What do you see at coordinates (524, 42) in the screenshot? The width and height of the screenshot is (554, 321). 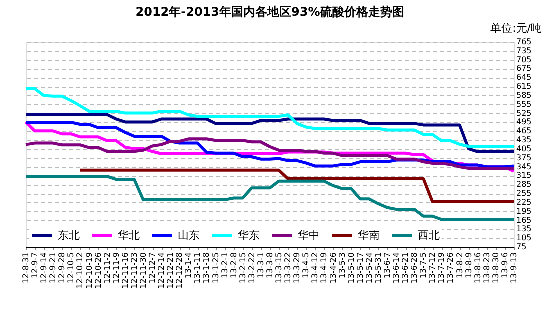 I see `y-tick-label: 765` at bounding box center [524, 42].